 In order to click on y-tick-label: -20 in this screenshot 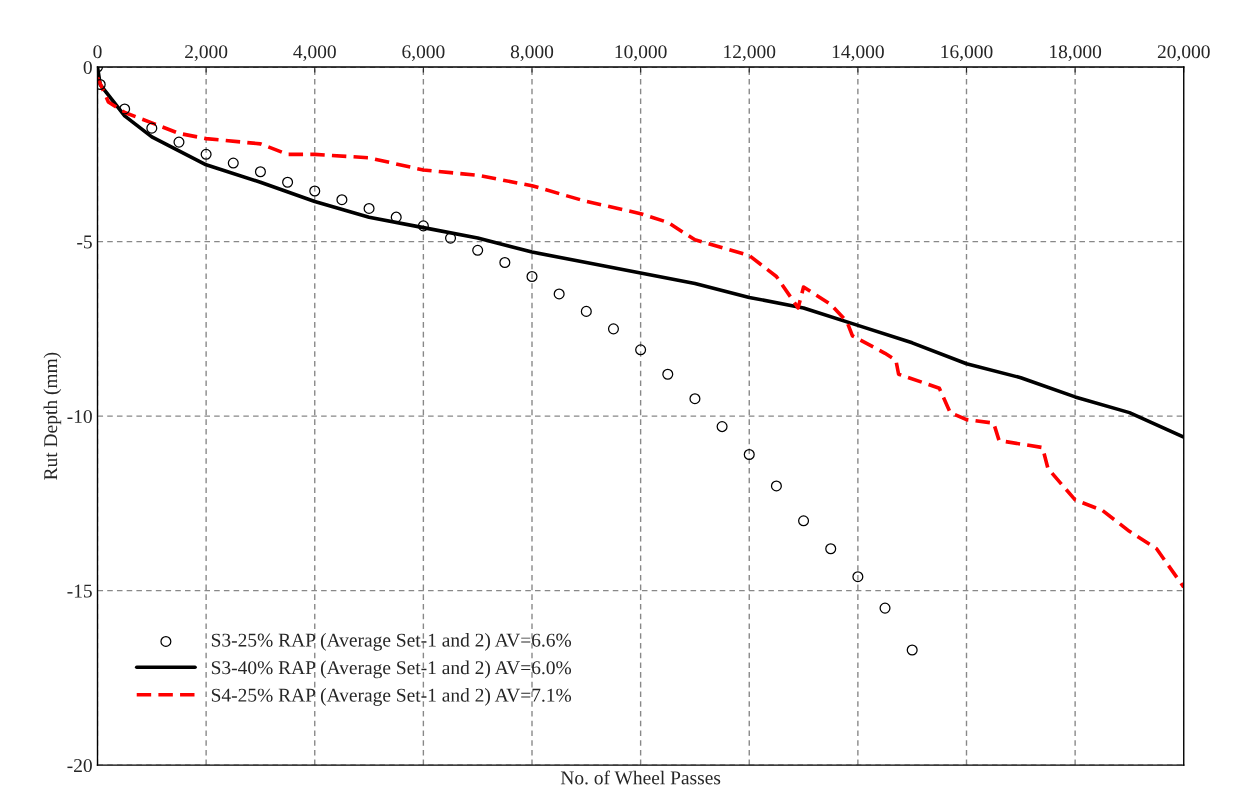, I will do `click(79, 765)`.